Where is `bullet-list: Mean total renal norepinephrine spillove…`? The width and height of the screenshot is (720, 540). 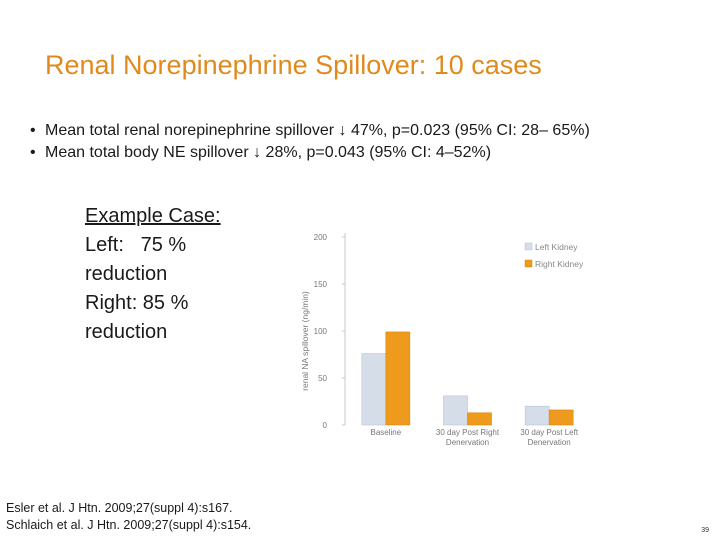 bullet-list: Mean total renal norepinephrine spillove… is located at coordinates (360, 142).